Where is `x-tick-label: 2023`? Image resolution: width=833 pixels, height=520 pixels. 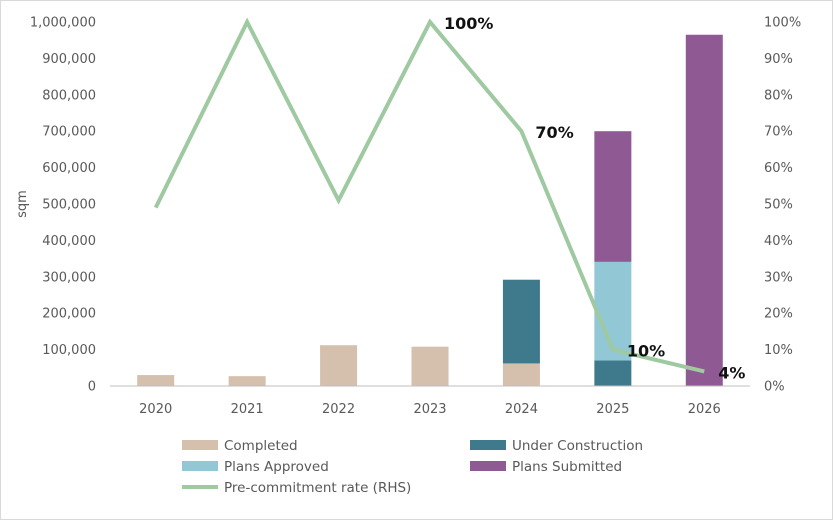 x-tick-label: 2023 is located at coordinates (429, 409).